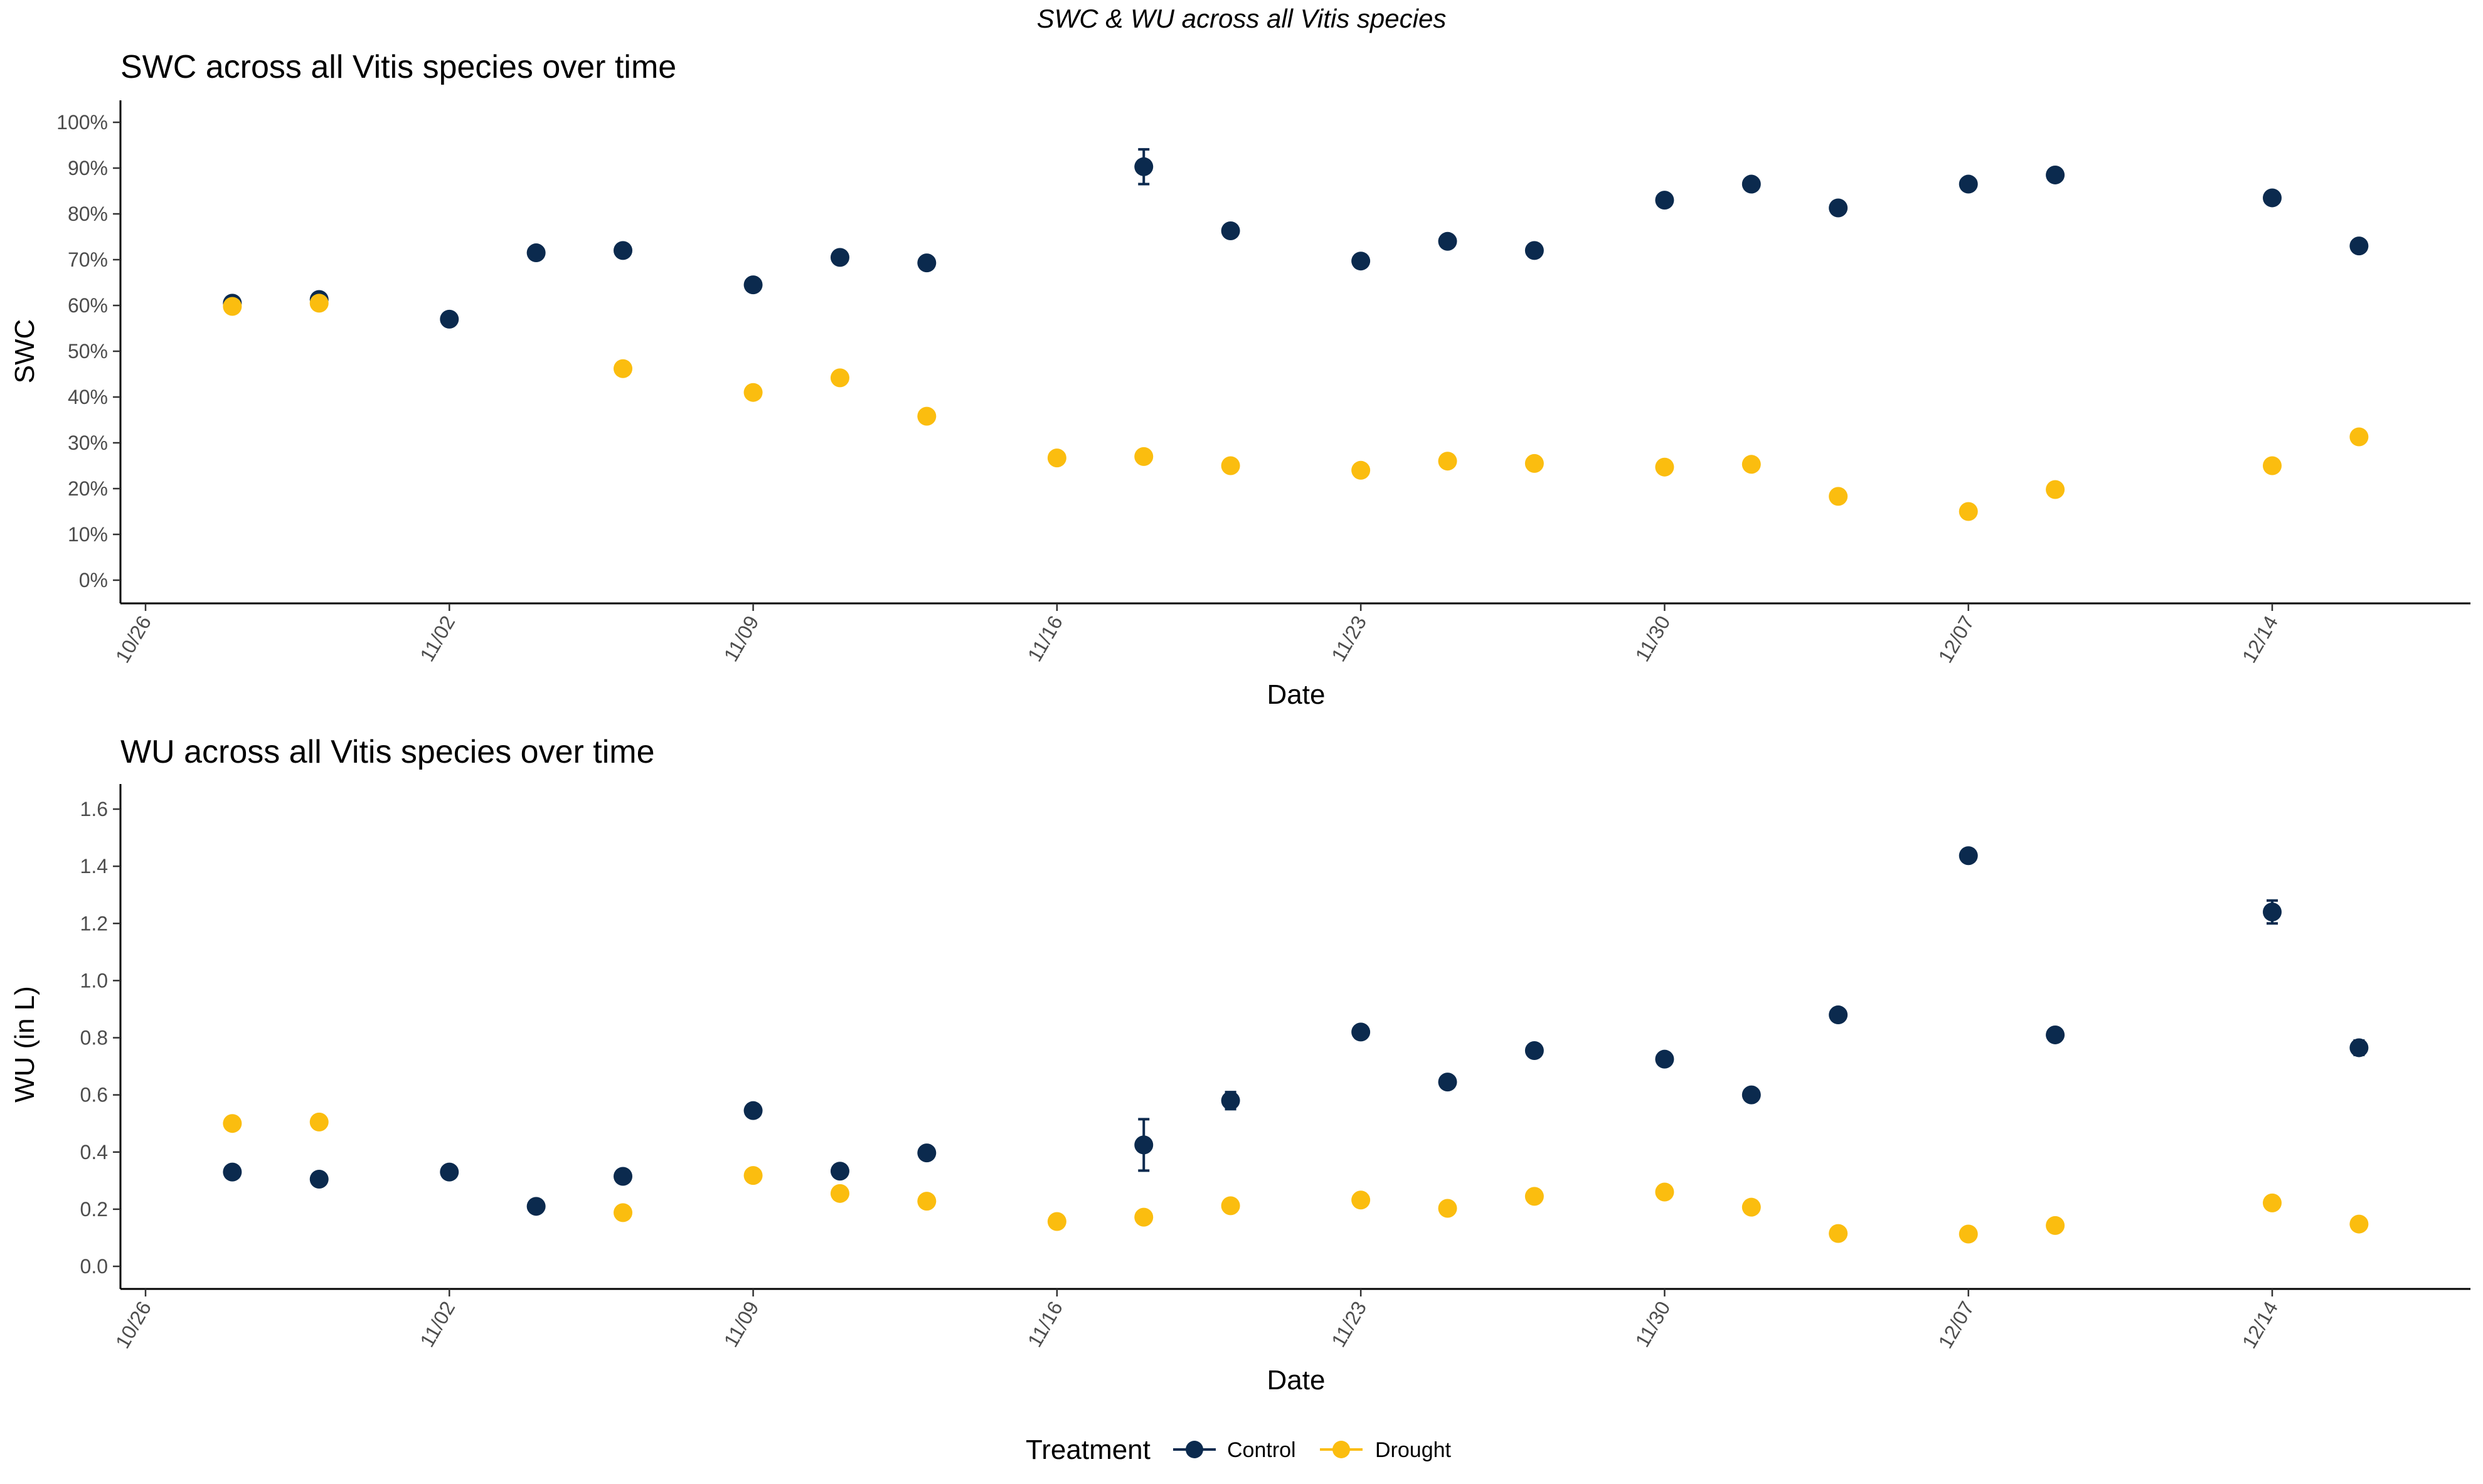 The image size is (2483, 1484). I want to click on swc-y-axis: 0% 10% 20% 30% 40% 50% 60% 70% 80% 90% 100%, so click(89, 351).